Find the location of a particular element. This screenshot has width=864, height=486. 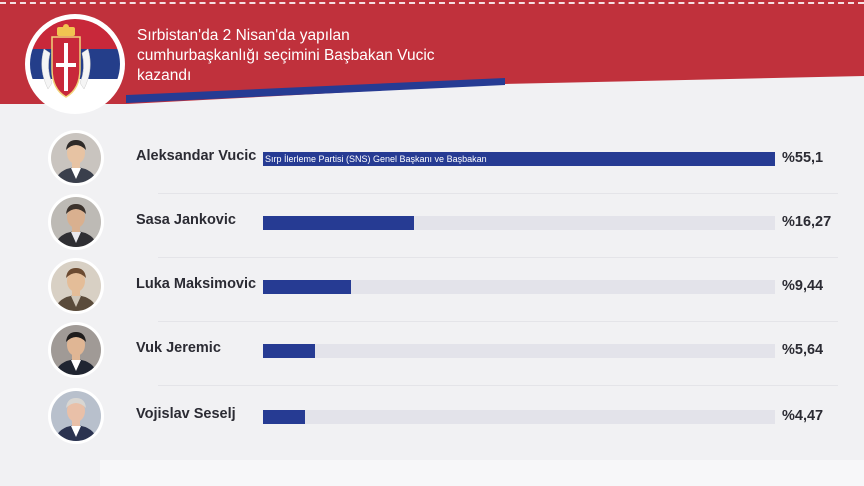

candidate-row: Sasa Jankovic %16,27 is located at coordinates (443, 226).